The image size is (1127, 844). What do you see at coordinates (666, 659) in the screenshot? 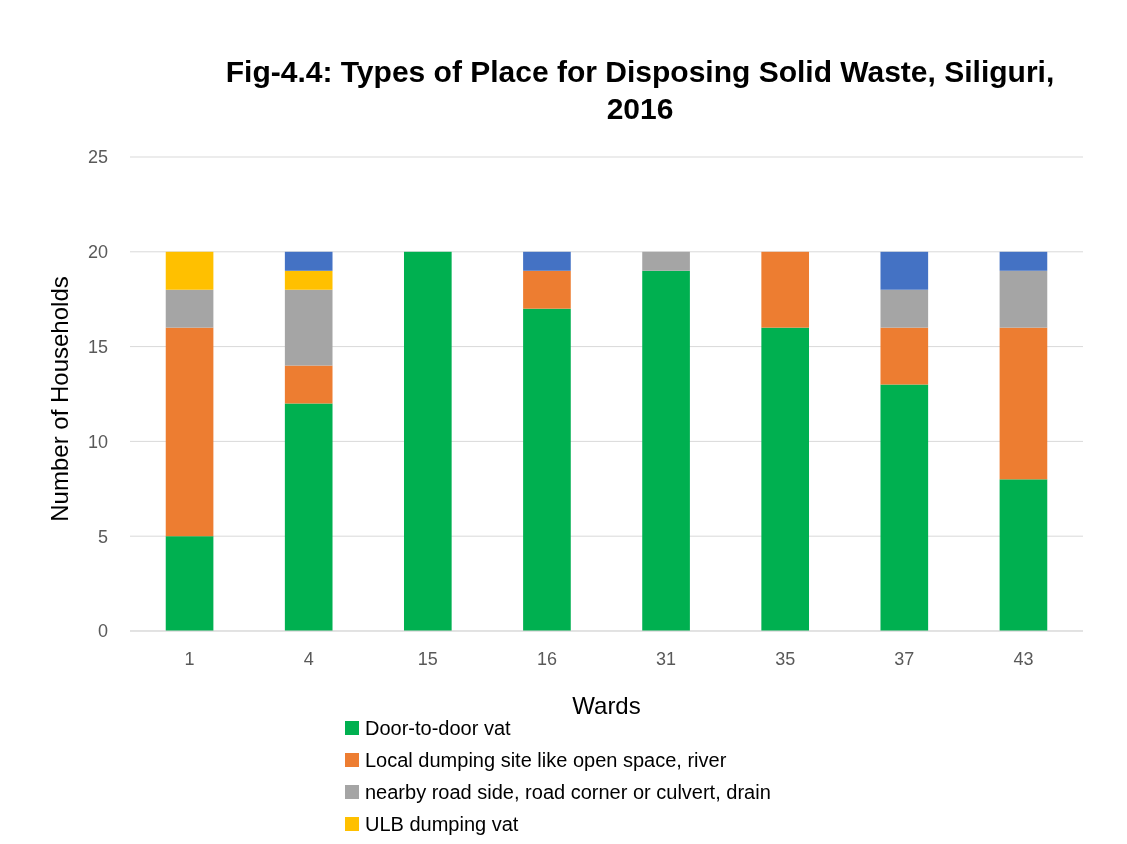
I see `x-tick-label: 31` at bounding box center [666, 659].